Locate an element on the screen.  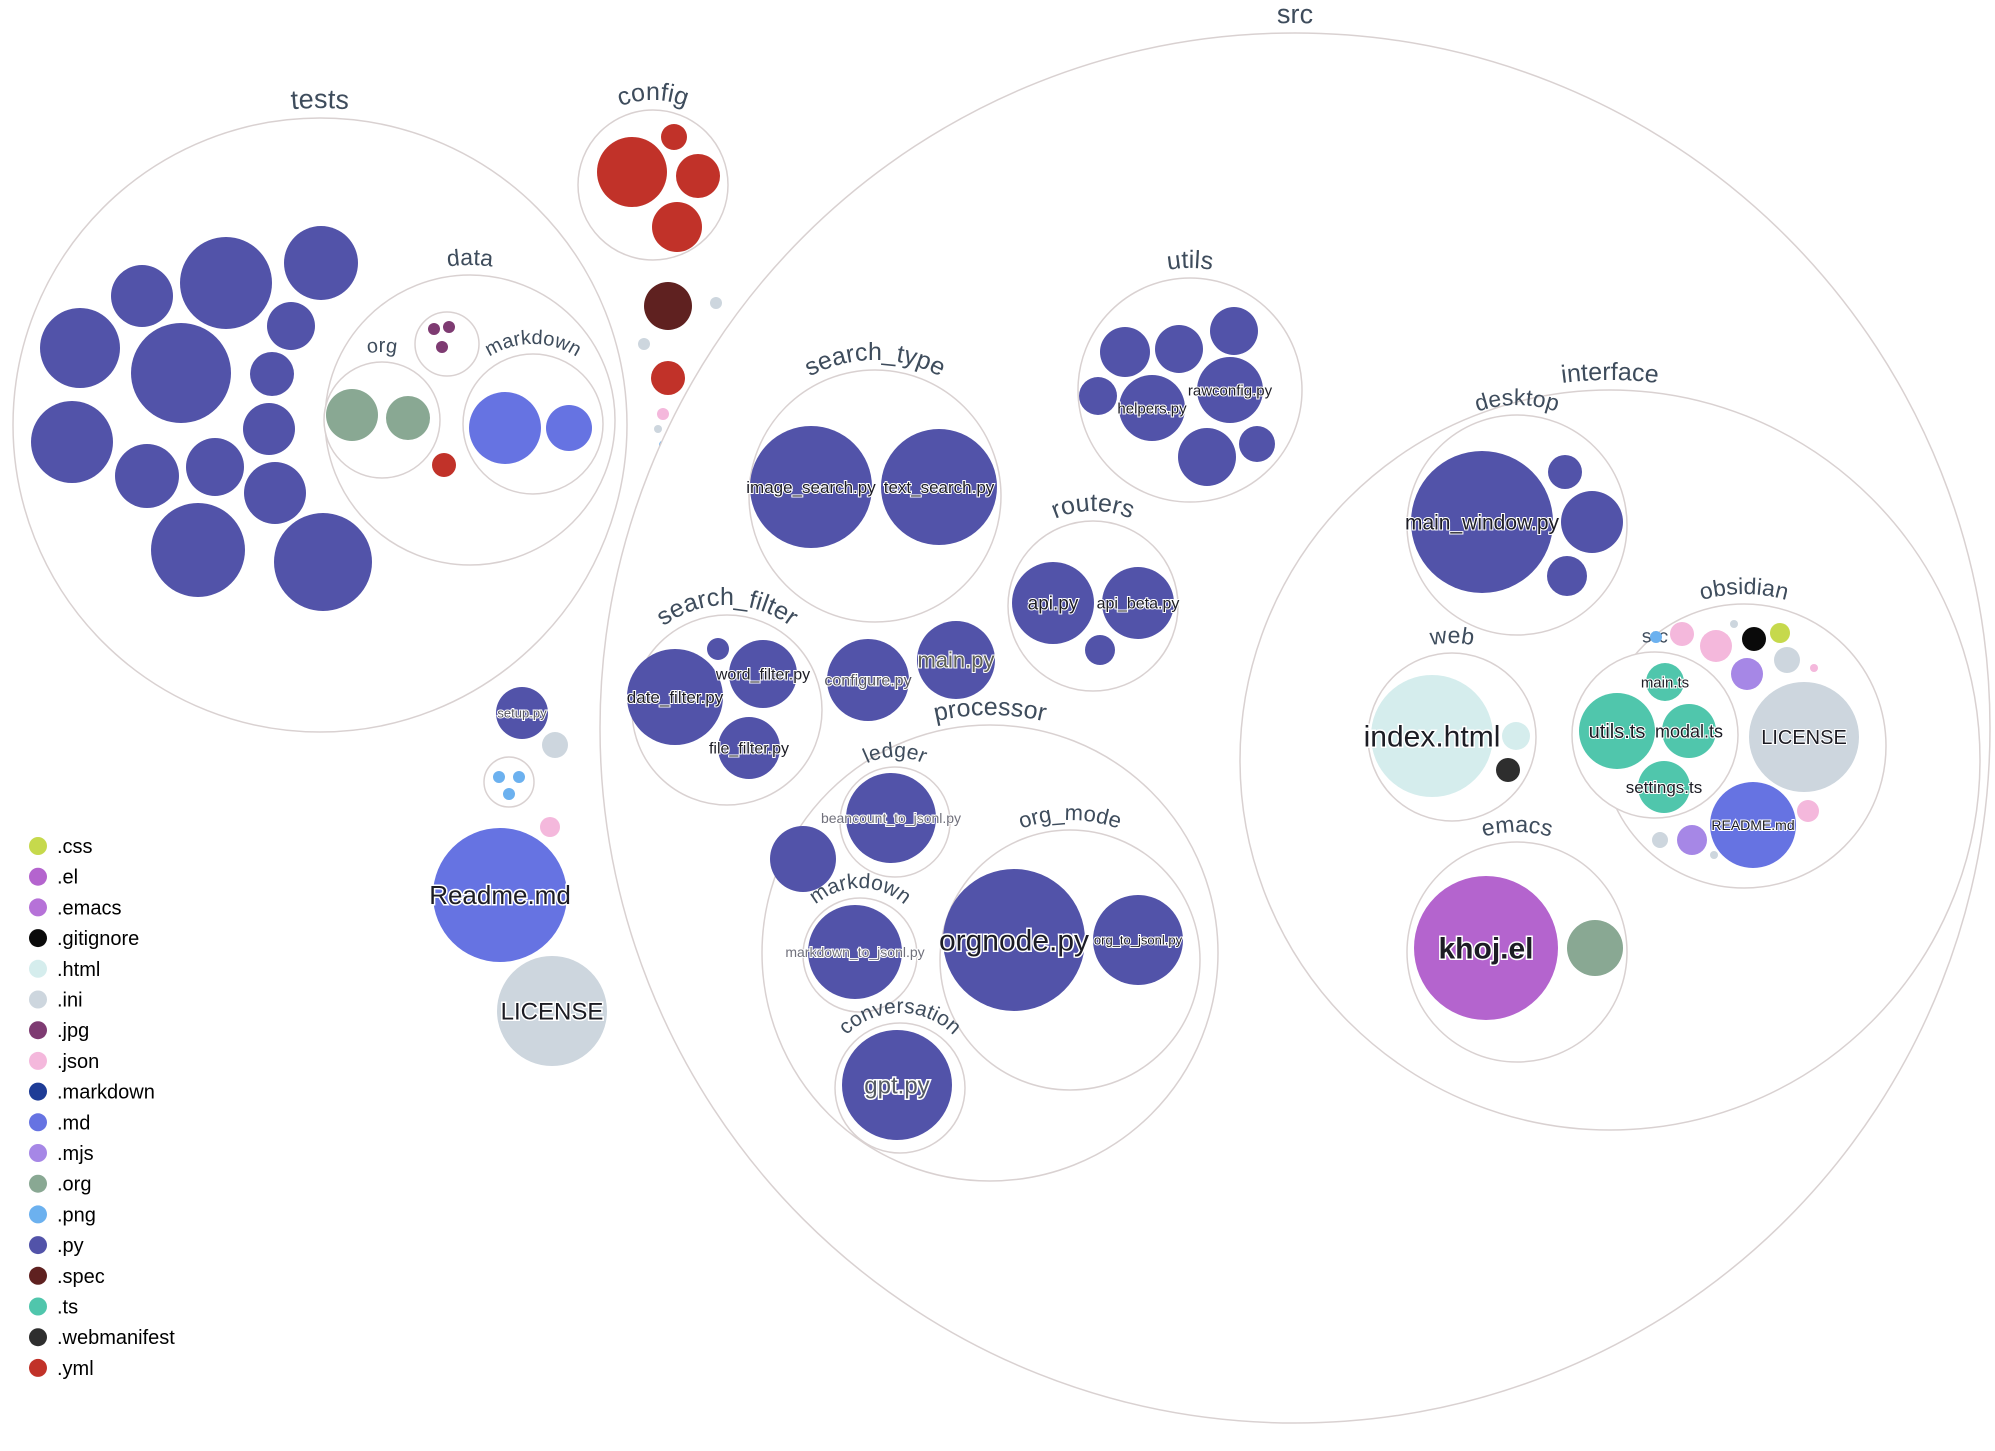
file-label-text-search-py: text_search.py is located at coordinates (939, 487).